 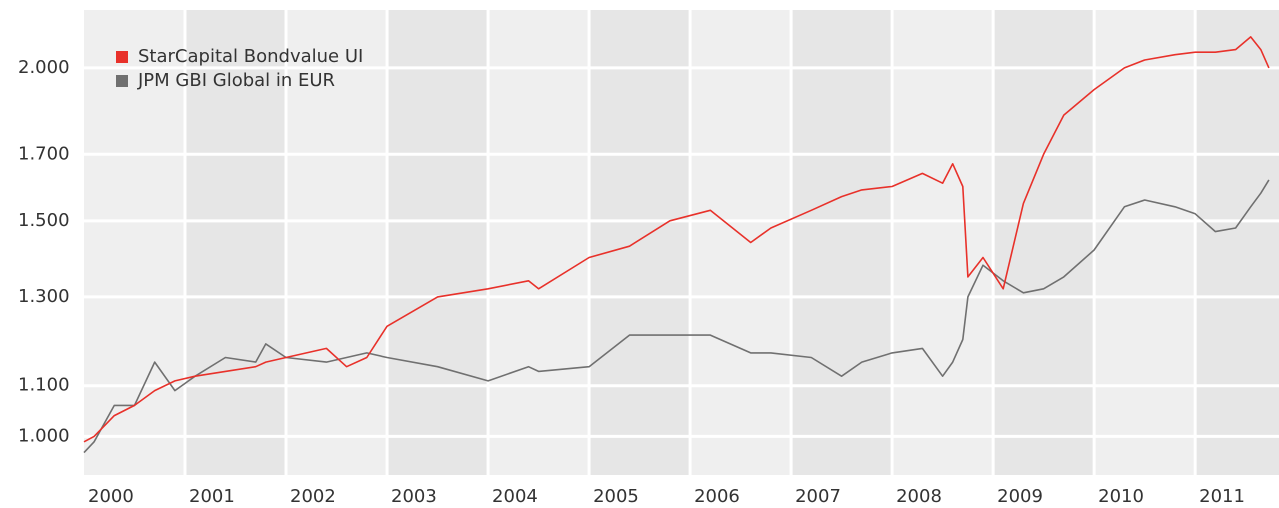 I want to click on y-tick-label: 1.100, so click(x=44, y=385).